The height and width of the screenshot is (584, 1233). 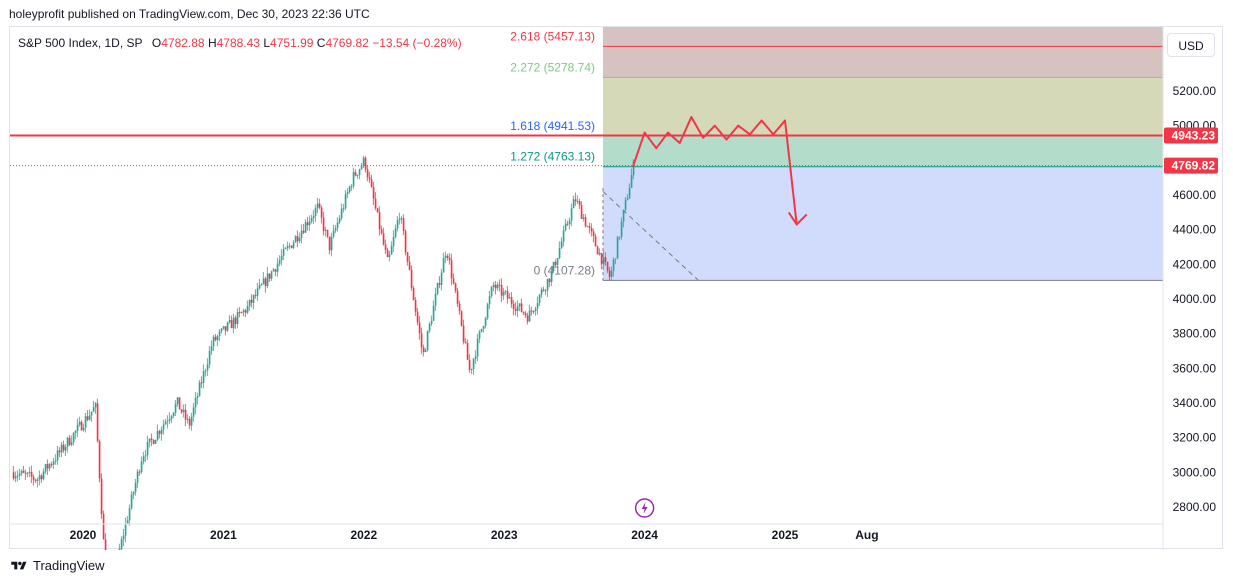 I want to click on open-label: O, so click(x=156, y=43).